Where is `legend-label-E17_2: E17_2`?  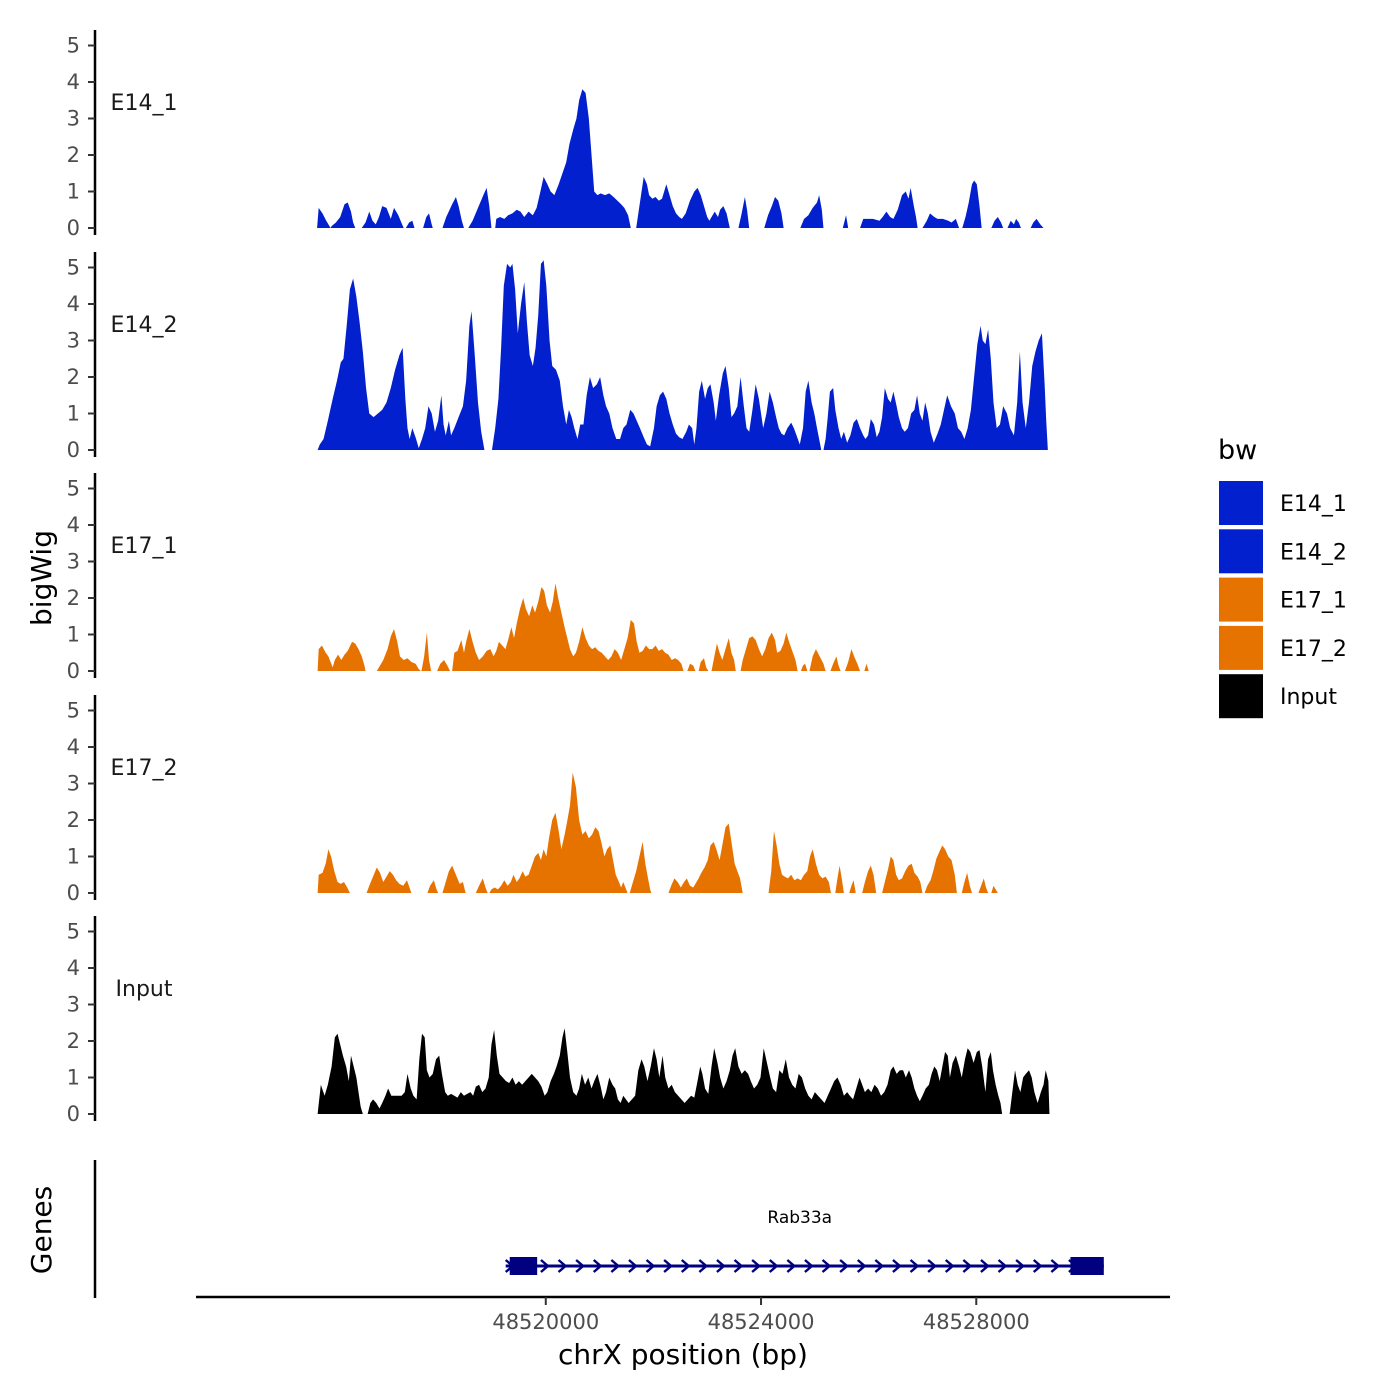 legend-label-E17_2: E17_2 is located at coordinates (1313, 649).